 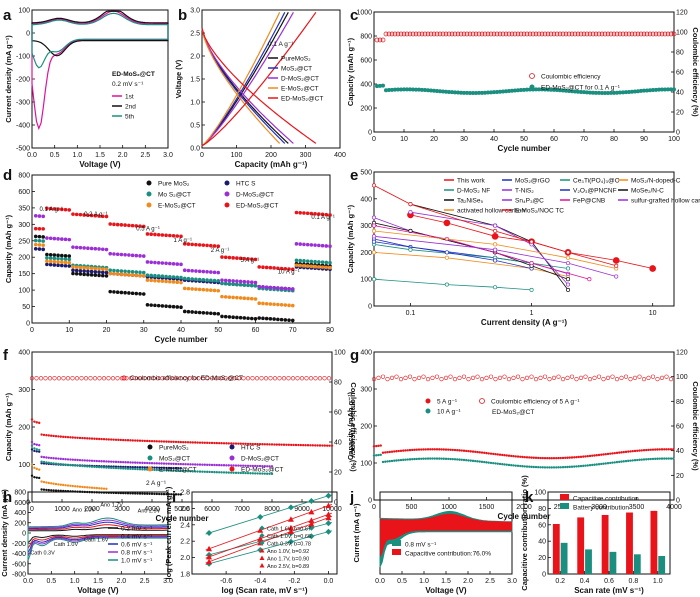 I want to click on y-tick-label-b: 1.5, so click(x=195, y=80).